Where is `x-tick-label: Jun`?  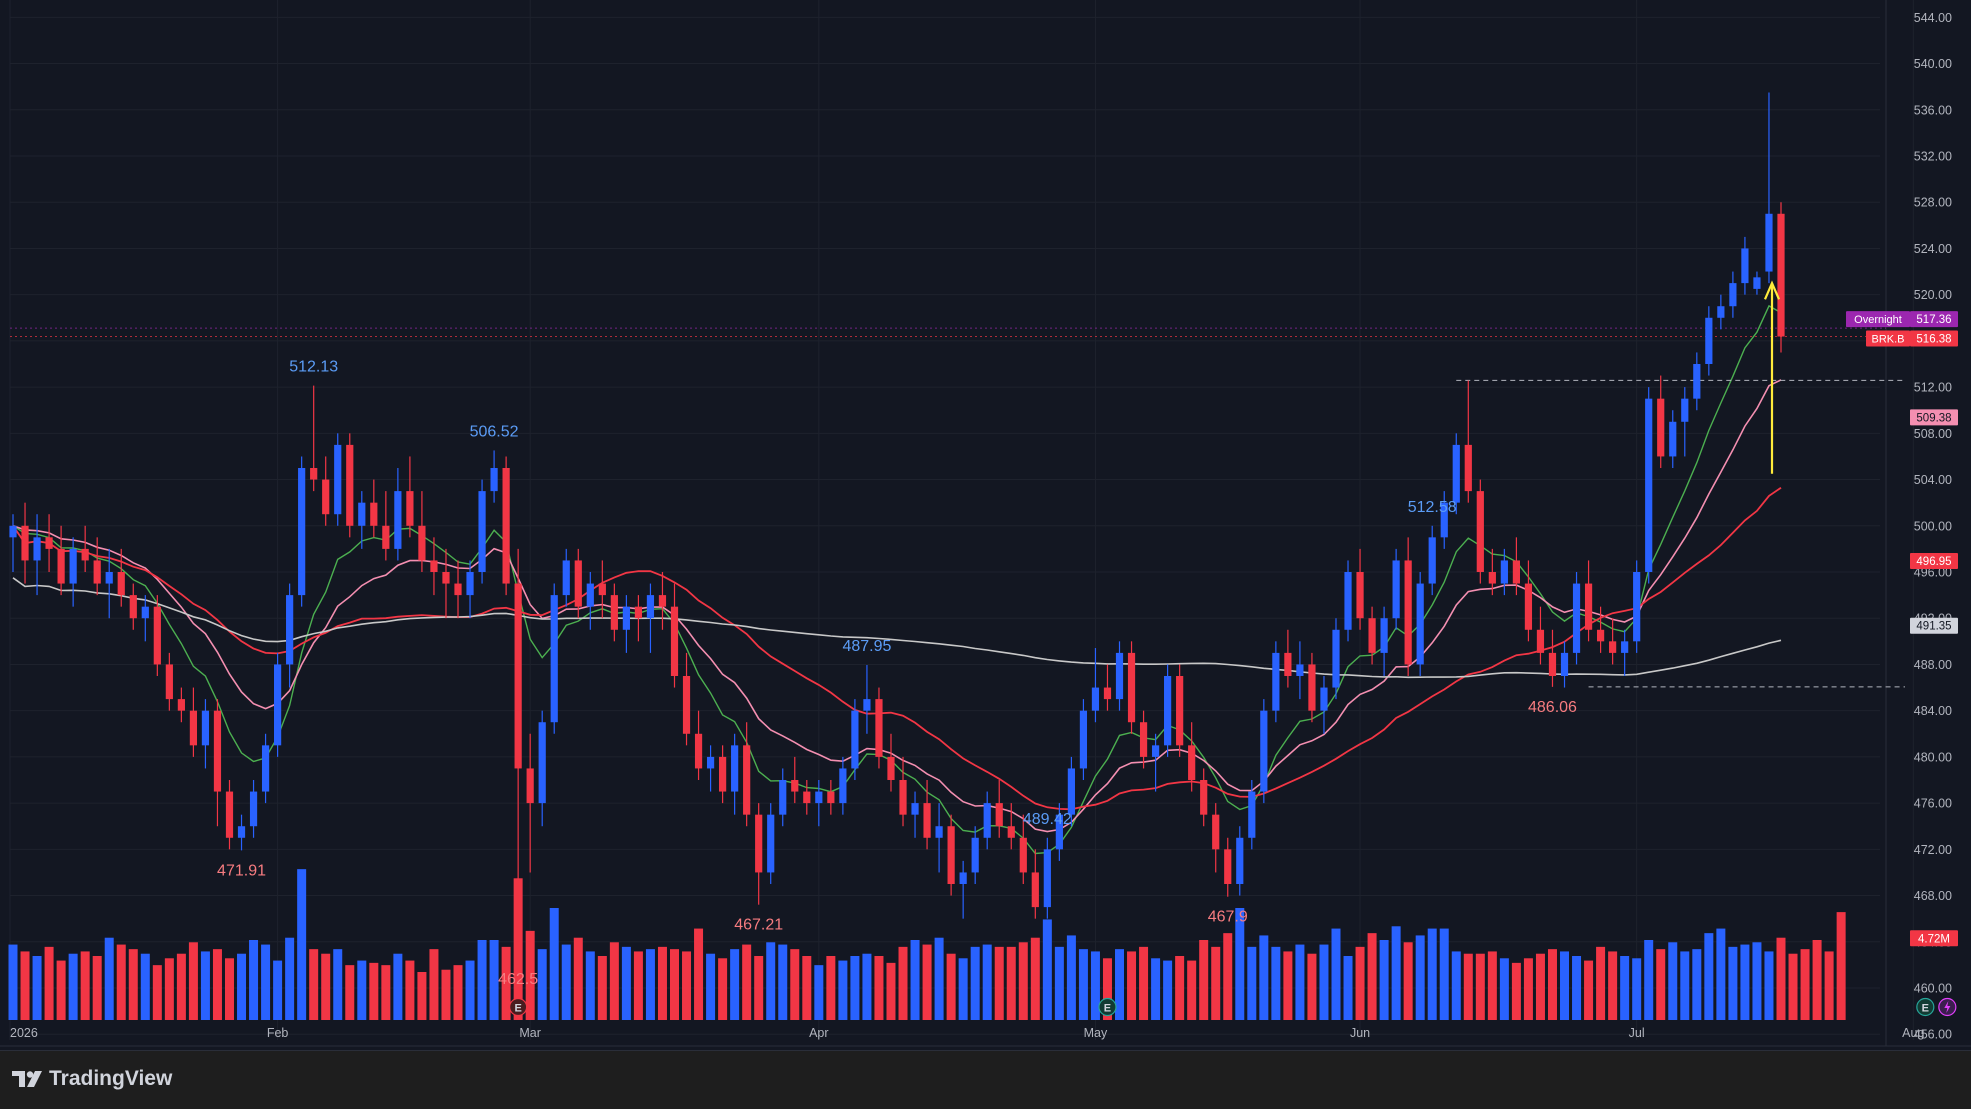
x-tick-label: Jun is located at coordinates (1360, 1033).